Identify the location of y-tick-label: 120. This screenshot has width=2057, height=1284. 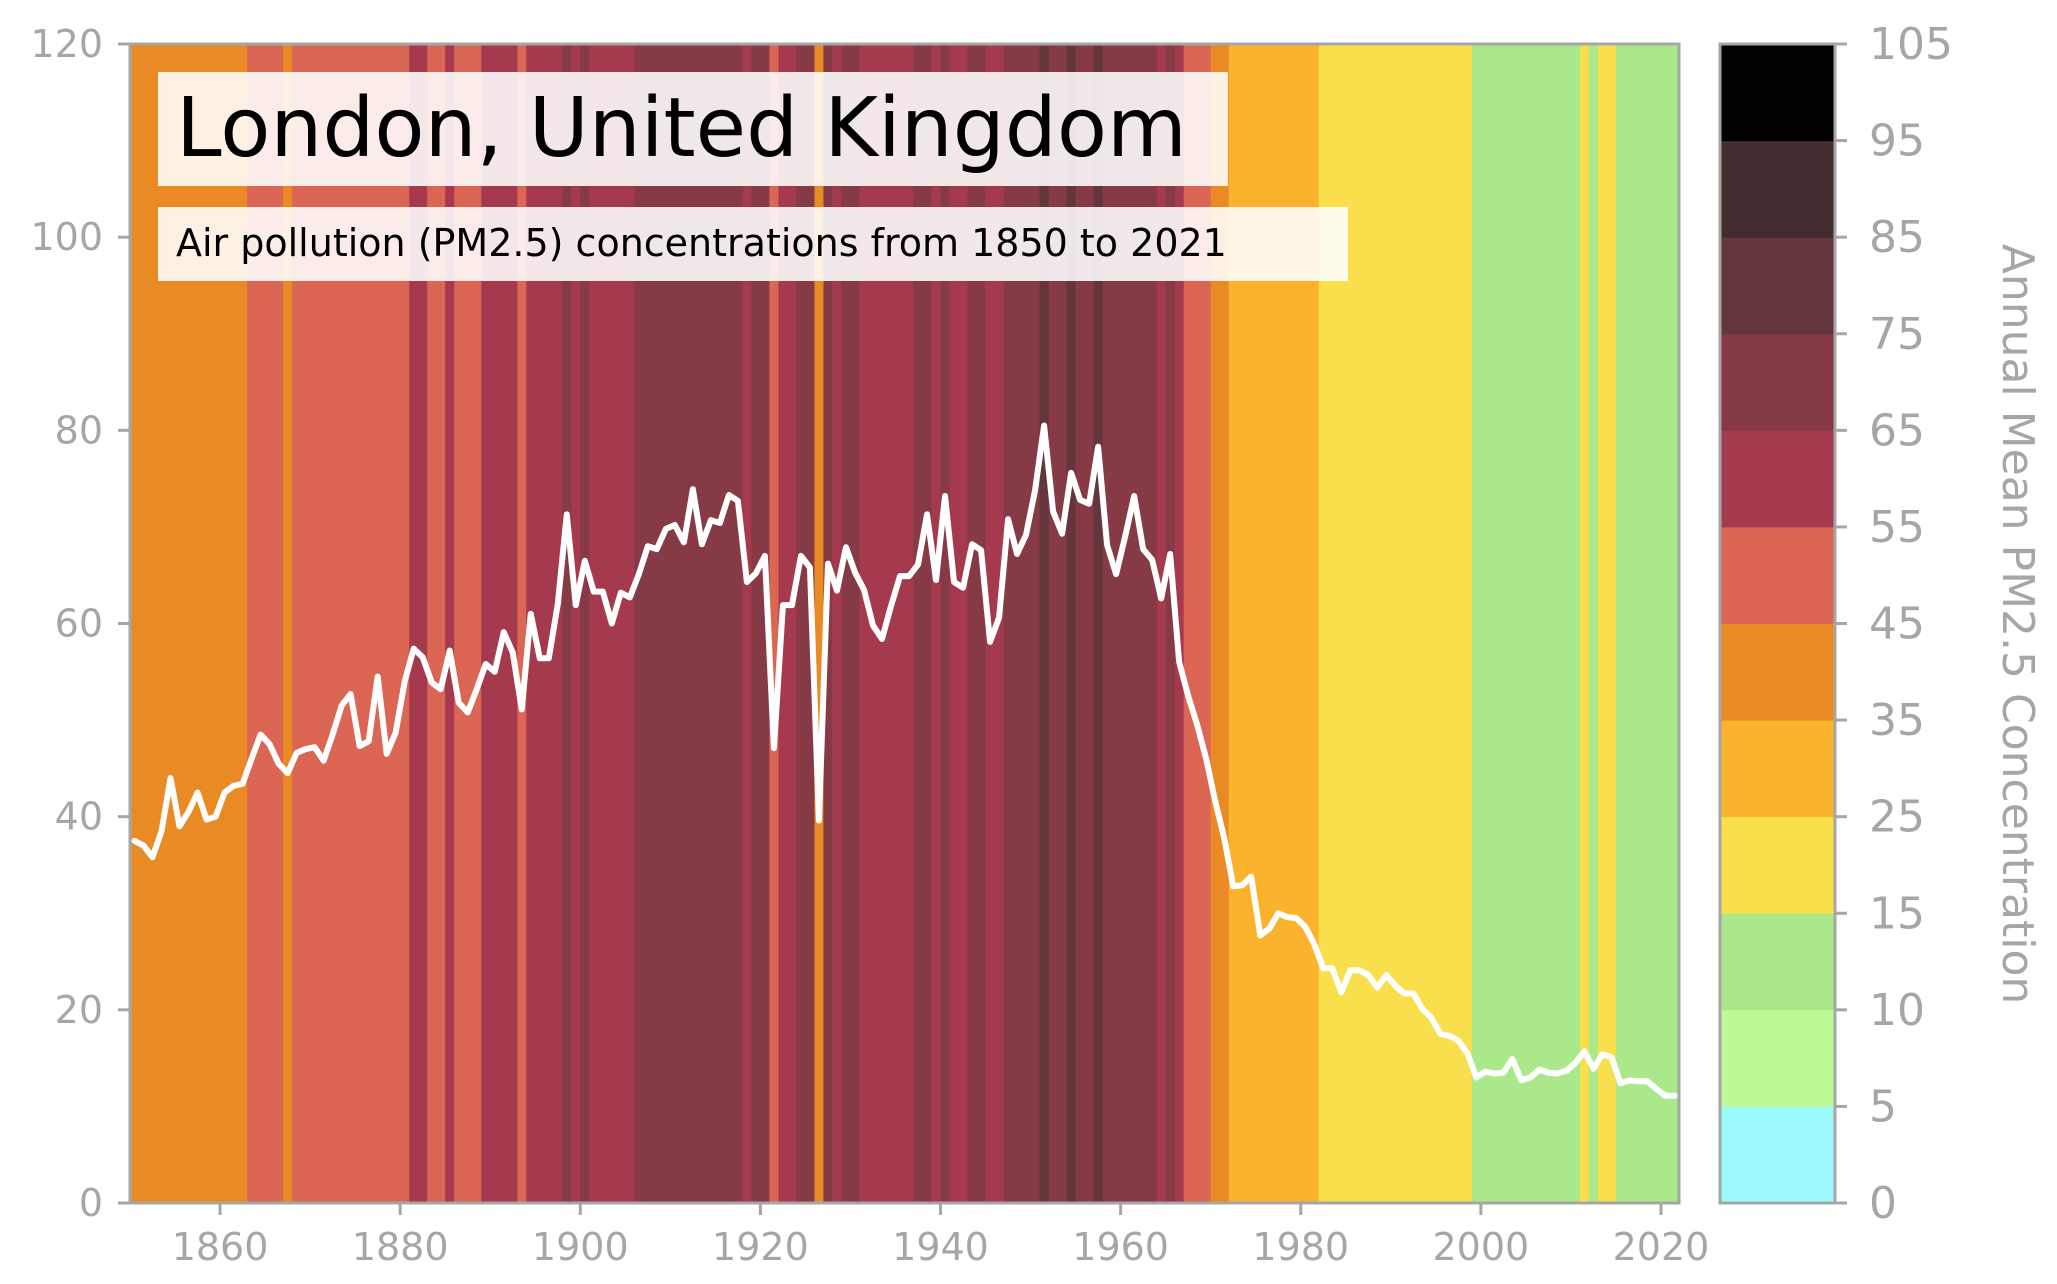
(66, 44).